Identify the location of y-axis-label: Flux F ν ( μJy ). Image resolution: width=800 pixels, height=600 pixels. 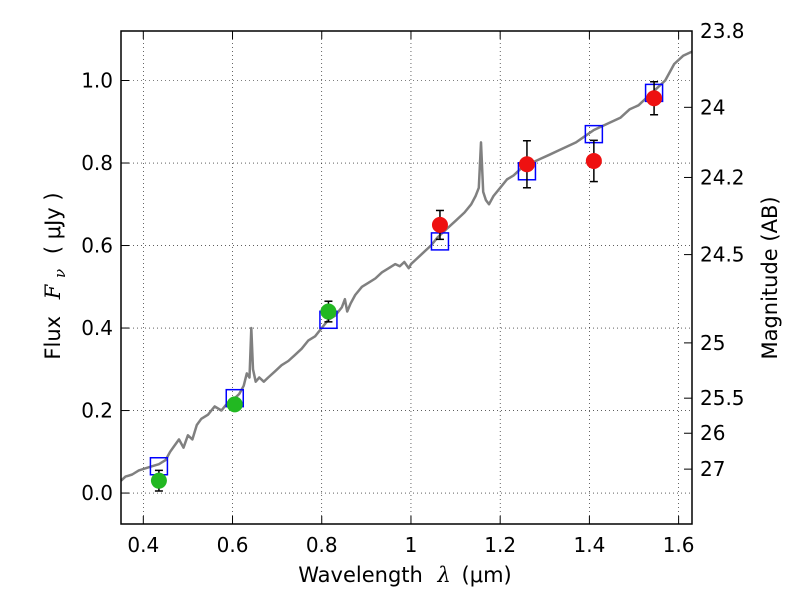
(55, 275).